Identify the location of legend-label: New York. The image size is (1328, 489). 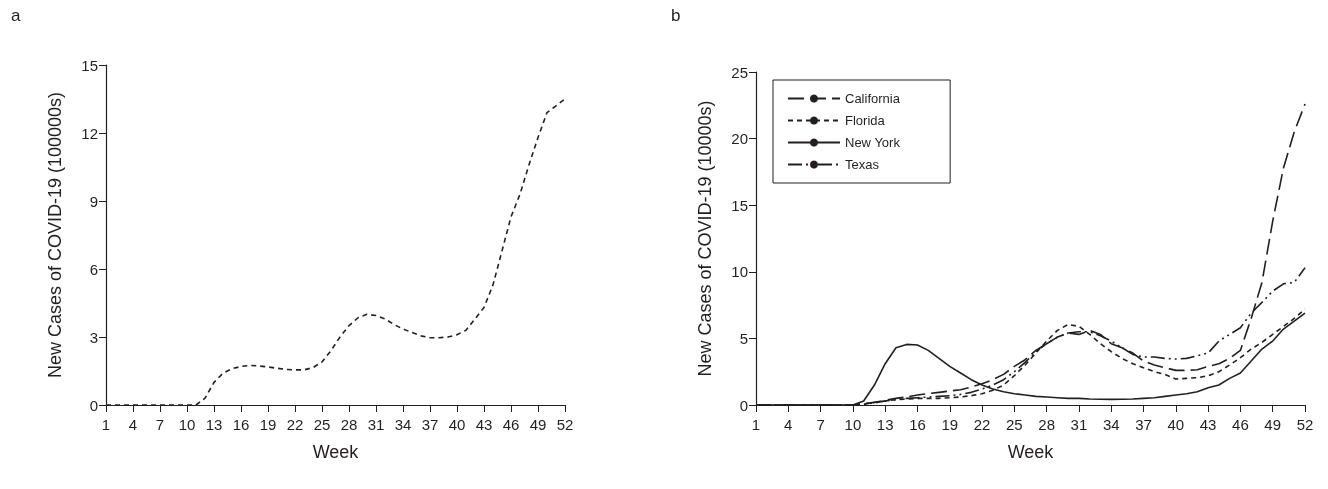
(873, 142).